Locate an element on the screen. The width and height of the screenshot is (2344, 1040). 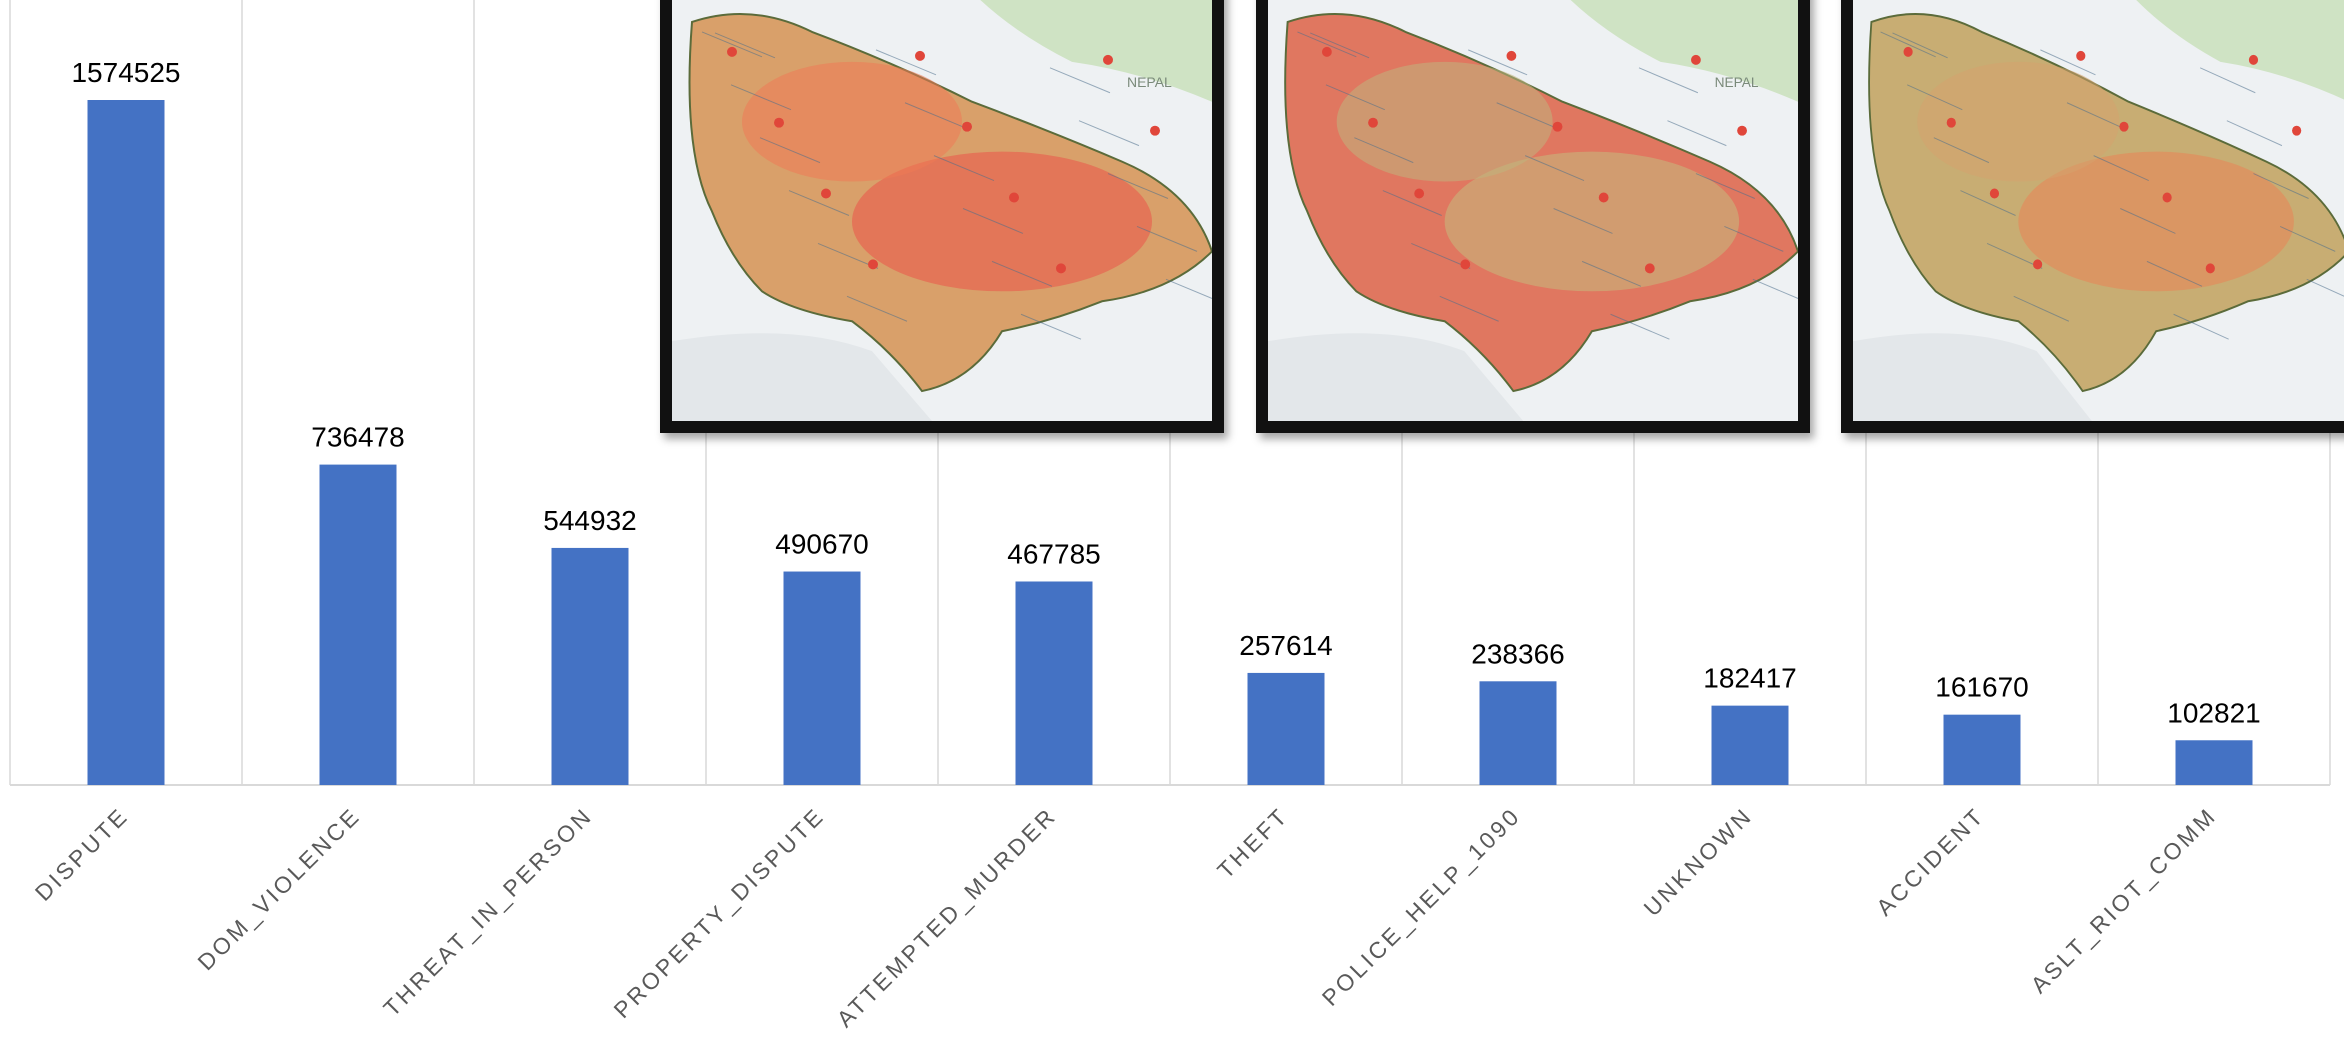
x-tick-label: UNKNOWN is located at coordinates (1697, 861).